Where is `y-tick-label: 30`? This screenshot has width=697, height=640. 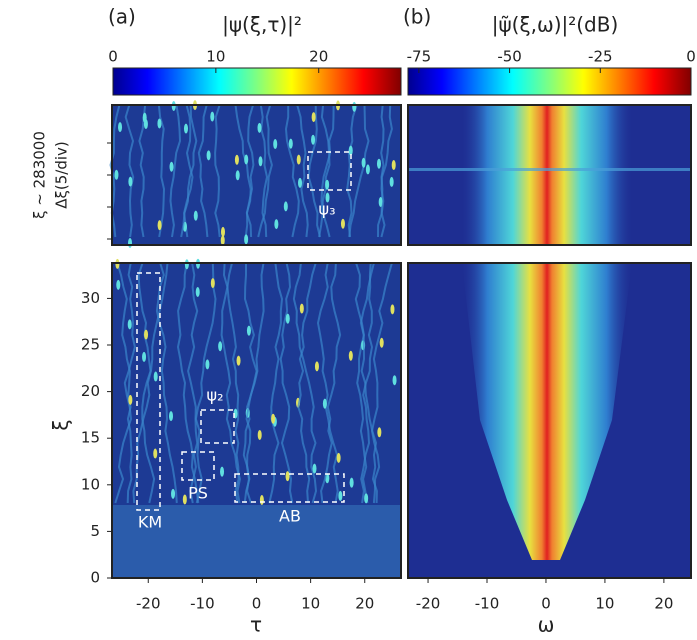 y-tick-label: 30 is located at coordinates (90, 298).